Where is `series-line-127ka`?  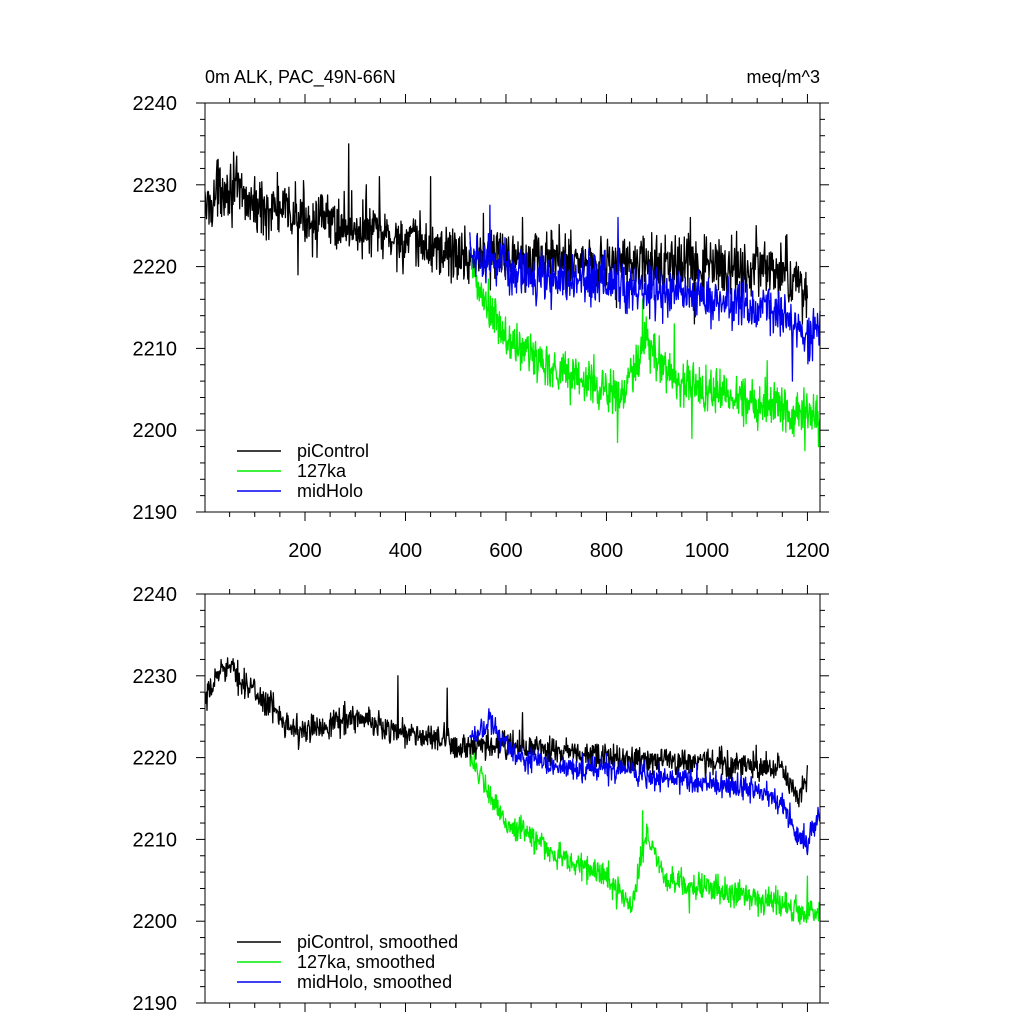 series-line-127ka is located at coordinates (645, 346).